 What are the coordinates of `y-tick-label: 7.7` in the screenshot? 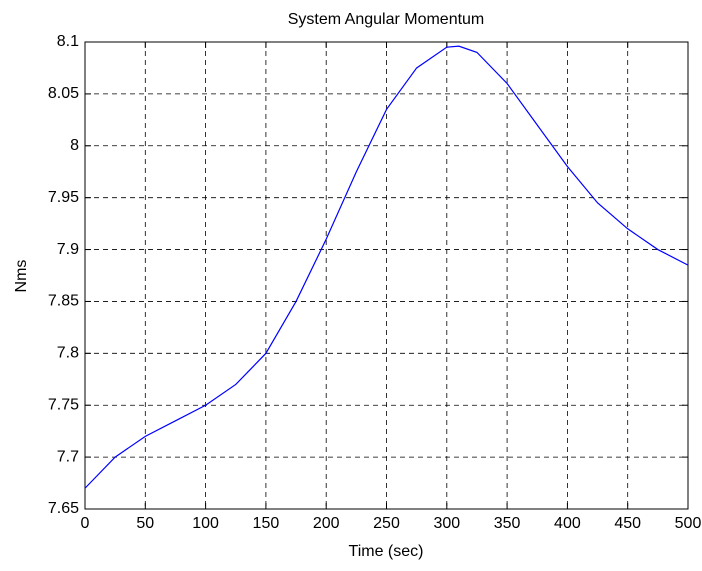 It's located at (68, 456).